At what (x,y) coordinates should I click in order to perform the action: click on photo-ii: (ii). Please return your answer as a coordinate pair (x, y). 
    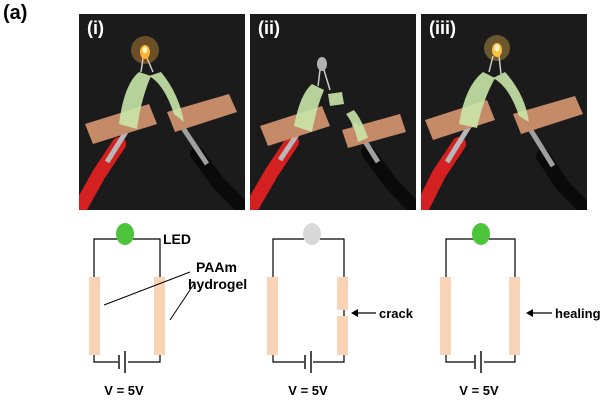
    Looking at the image, I should click on (333, 112).